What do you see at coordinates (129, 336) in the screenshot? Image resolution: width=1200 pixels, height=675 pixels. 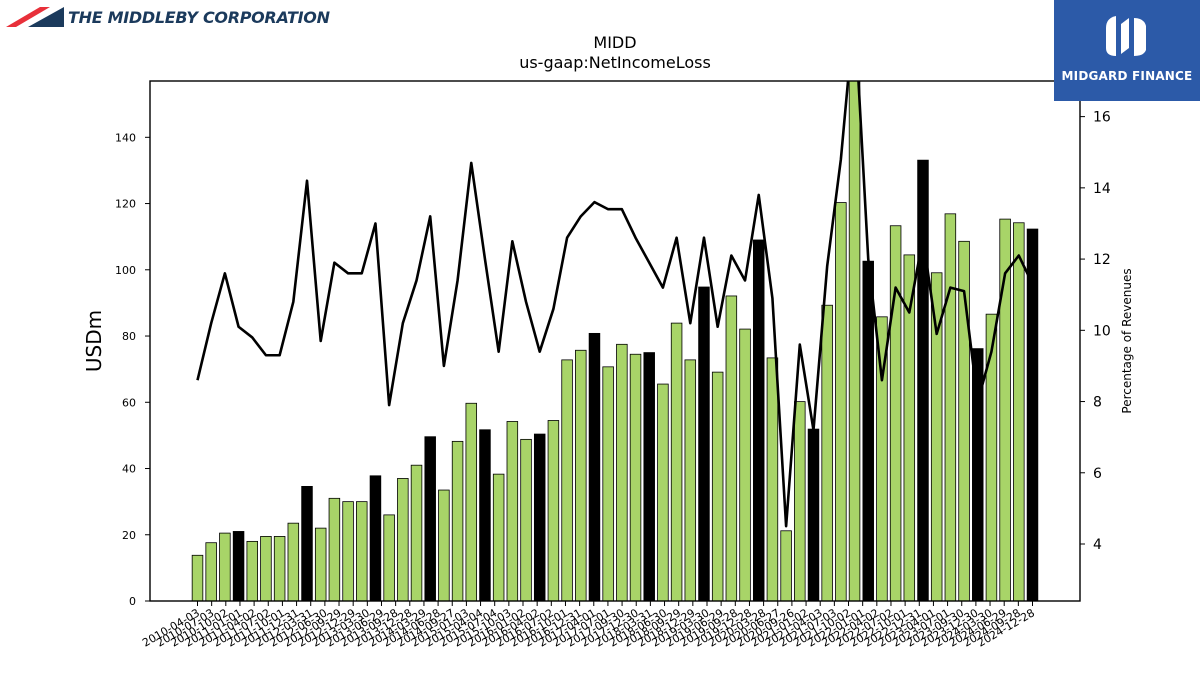 I see `y-tick-label: 80` at bounding box center [129, 336].